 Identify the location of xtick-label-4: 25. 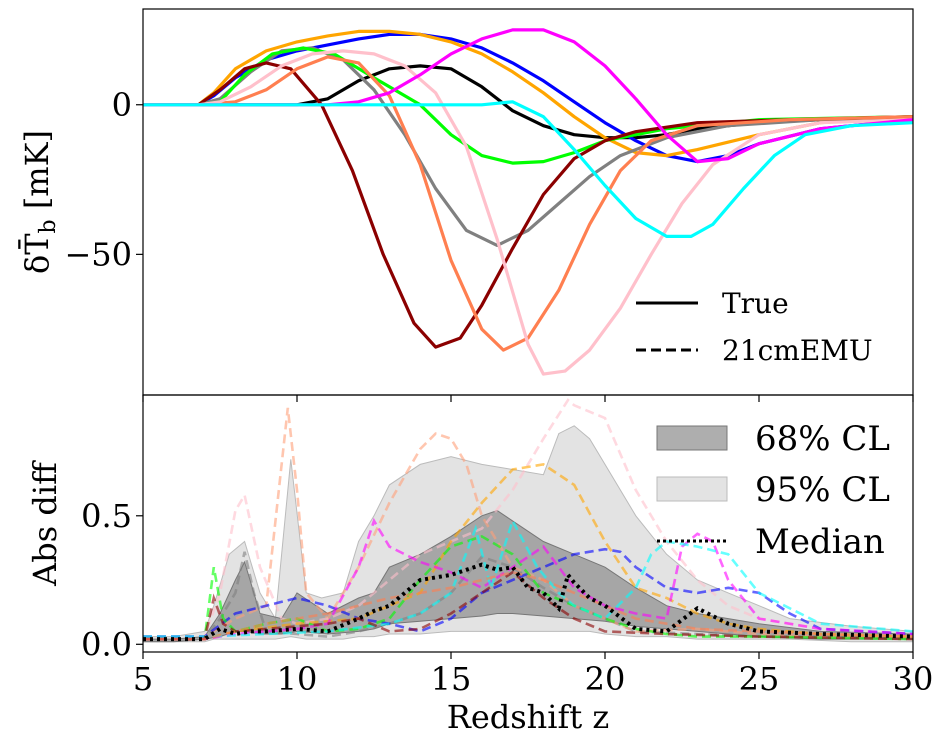
(759, 679).